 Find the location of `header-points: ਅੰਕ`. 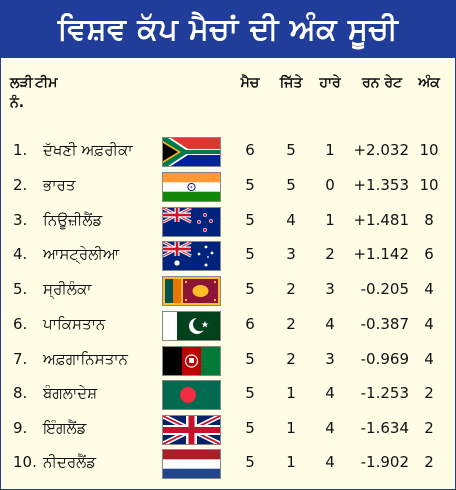

header-points: ਅੰਕ is located at coordinates (429, 83).